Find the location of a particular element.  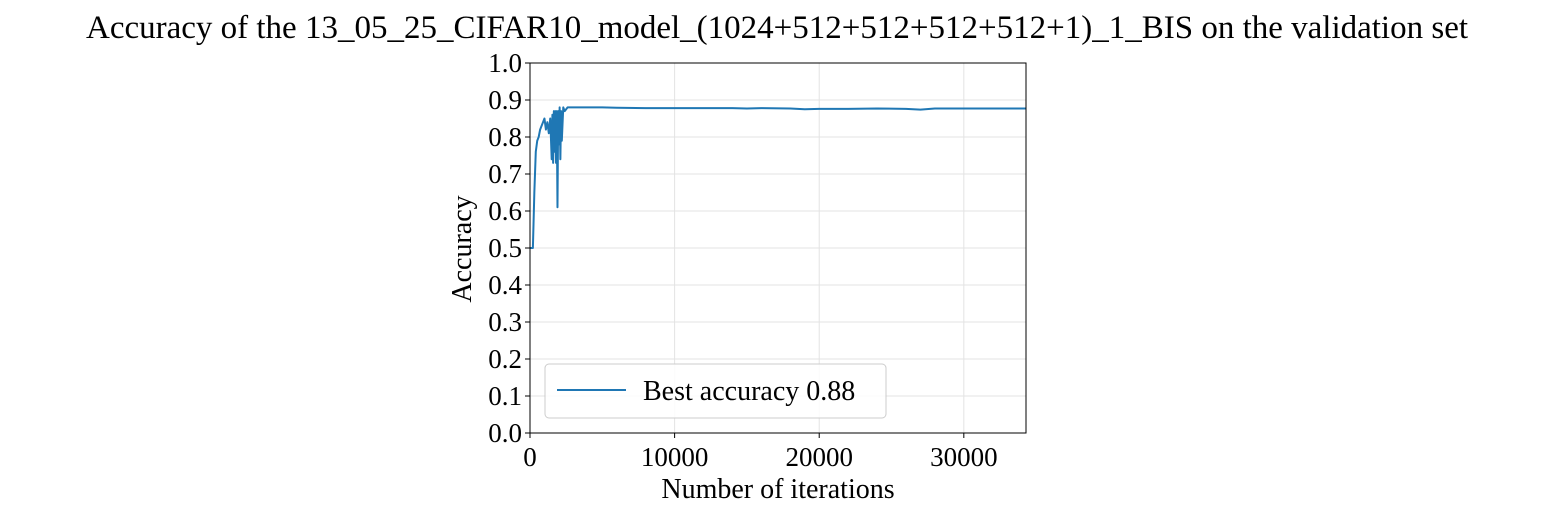

x-tick-label: 20000 is located at coordinates (819, 457).